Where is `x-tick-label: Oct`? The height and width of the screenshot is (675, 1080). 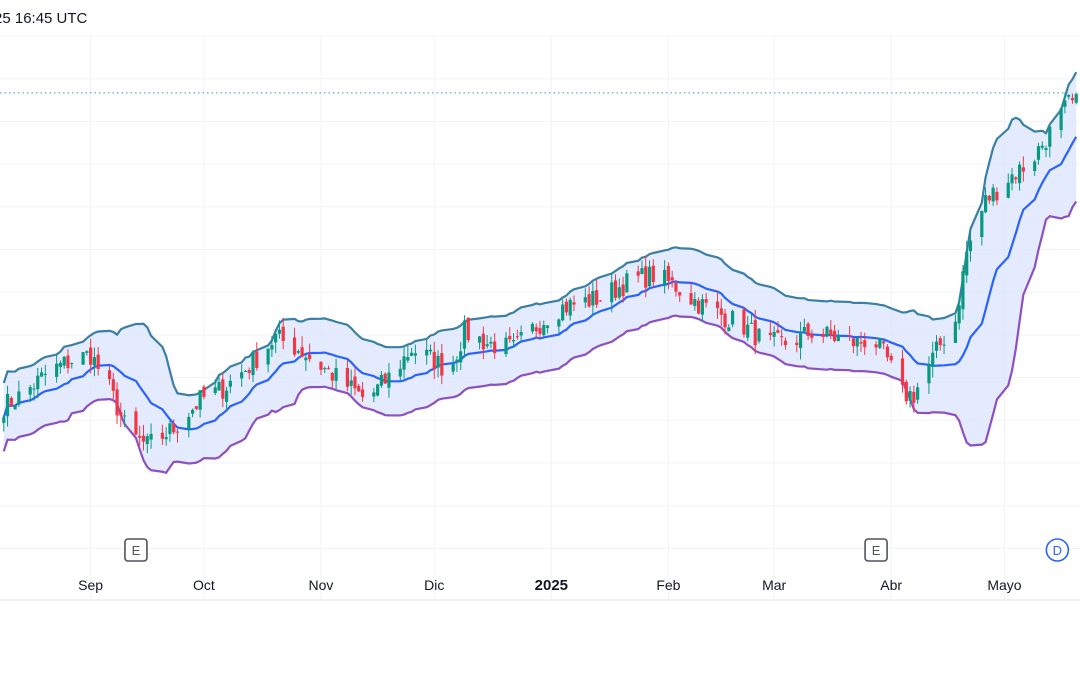
x-tick-label: Oct is located at coordinates (204, 585).